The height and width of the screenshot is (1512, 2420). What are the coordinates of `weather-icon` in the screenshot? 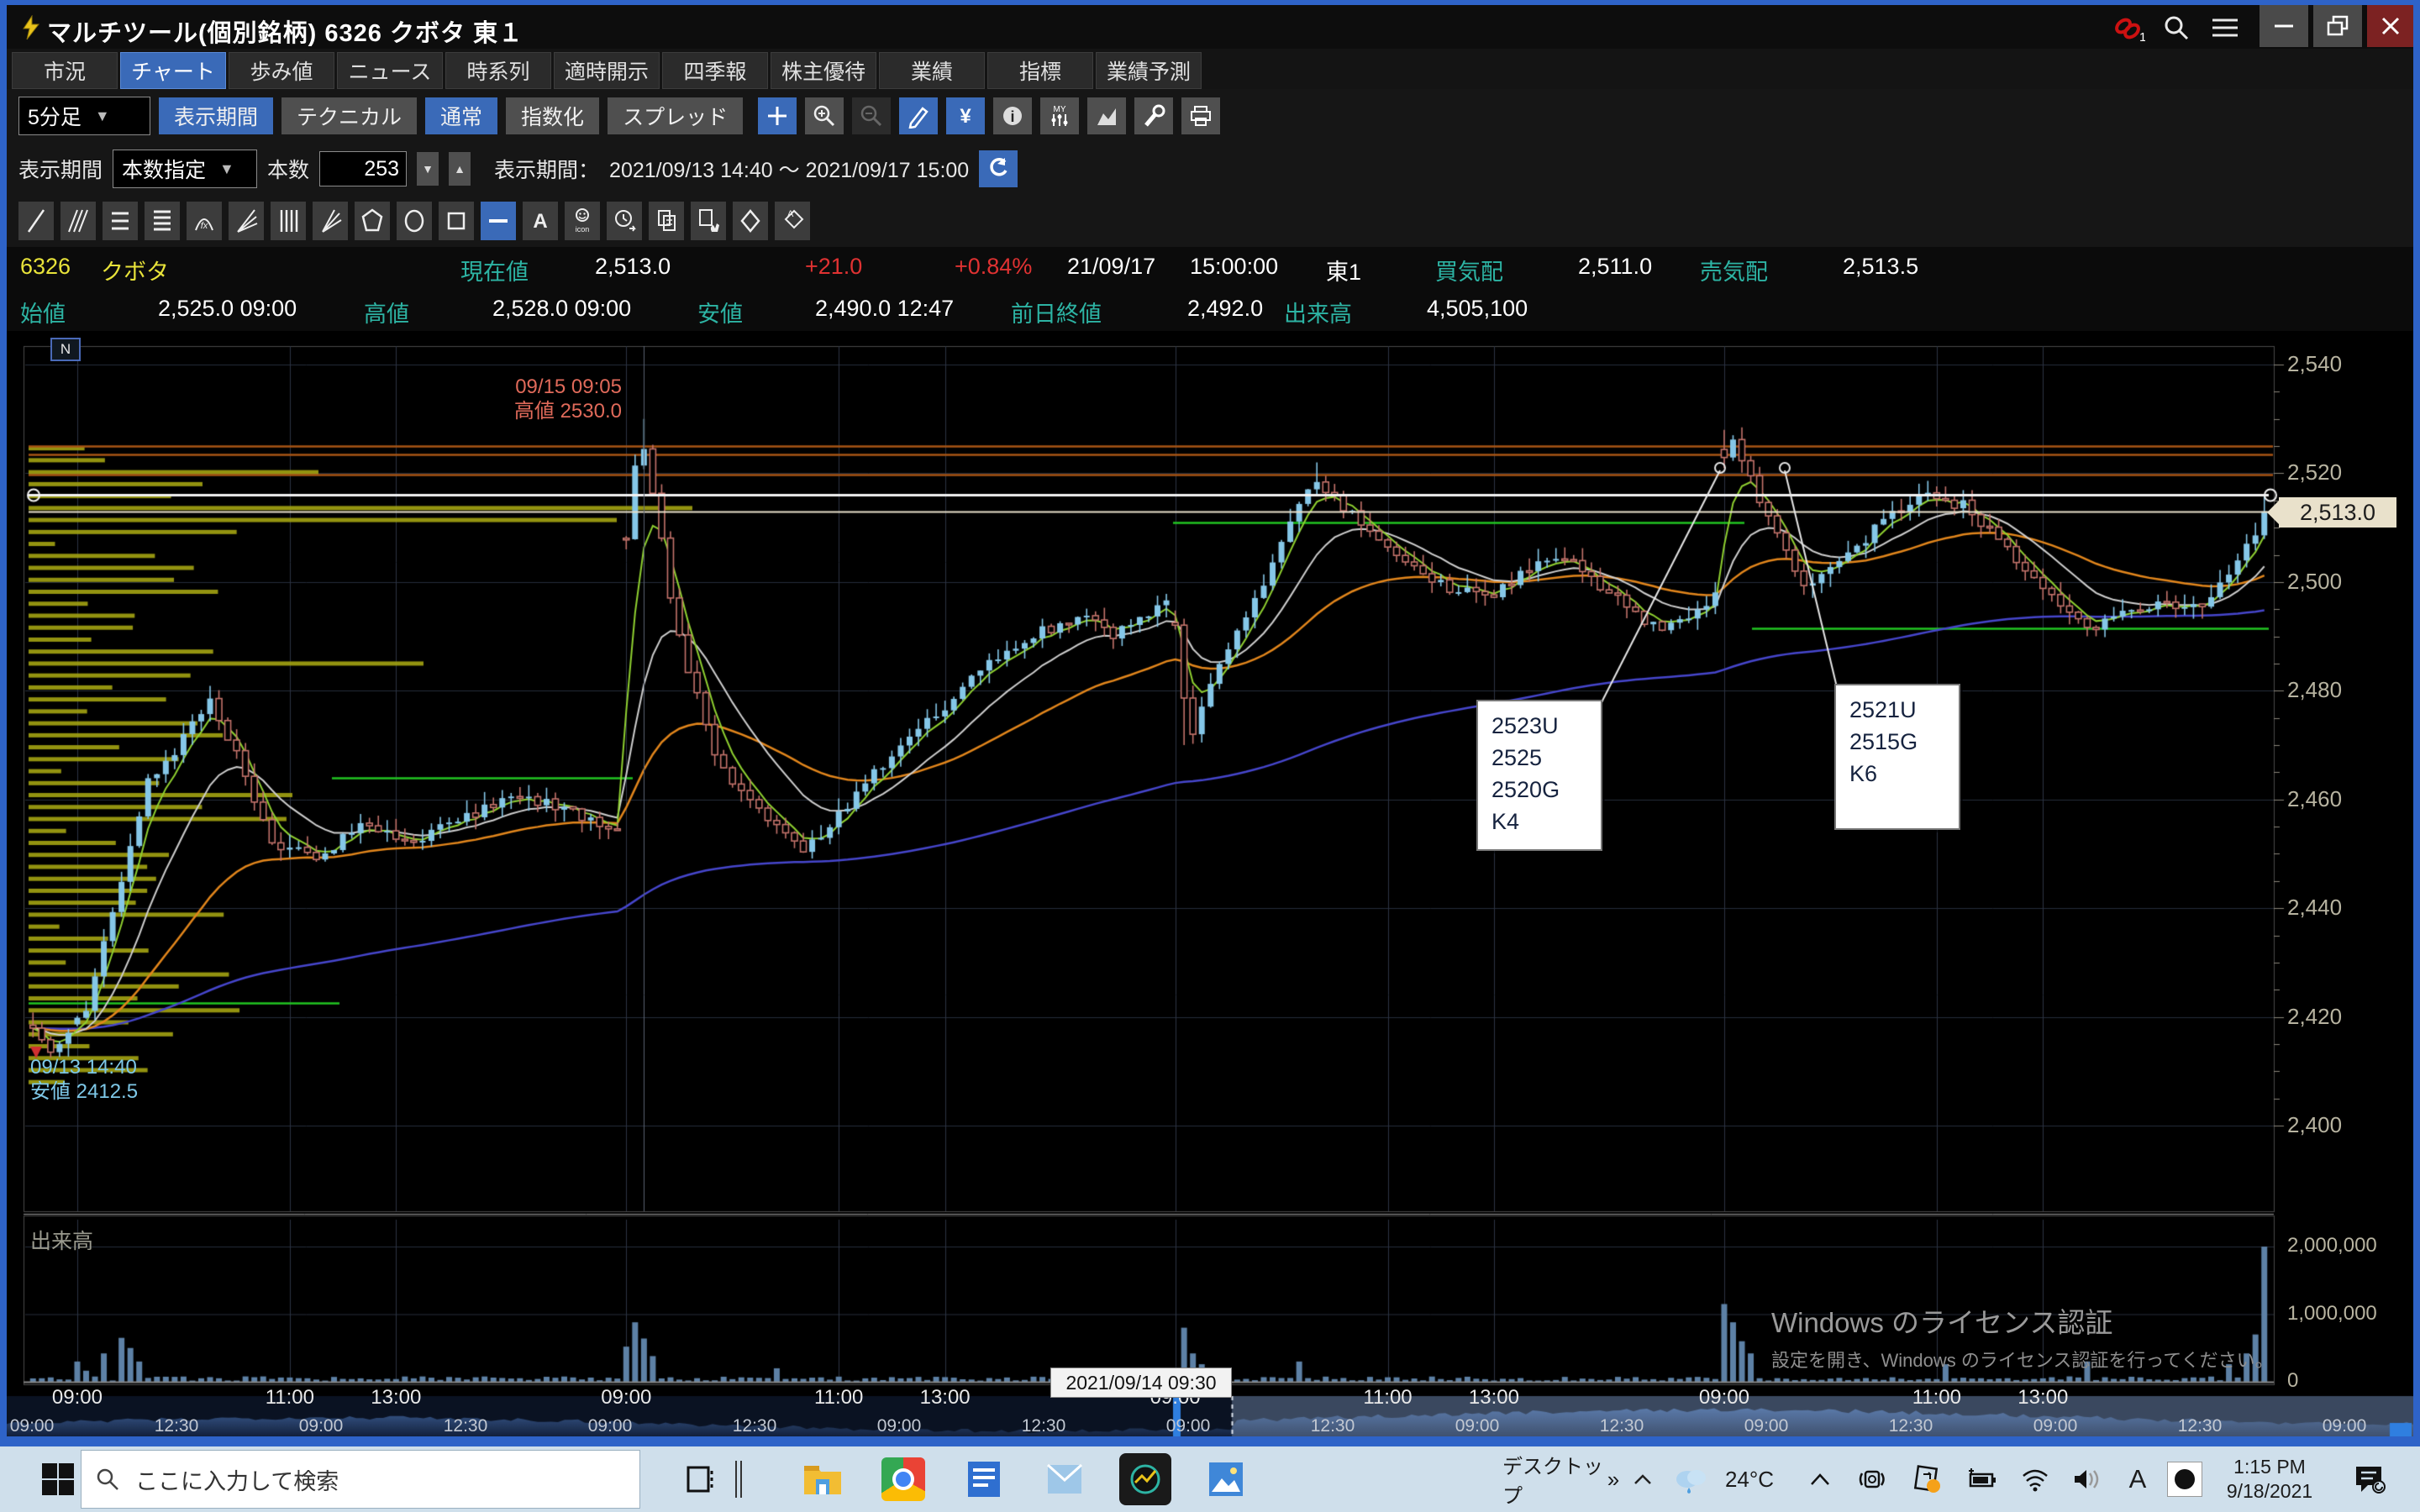 It's located at (1690, 1479).